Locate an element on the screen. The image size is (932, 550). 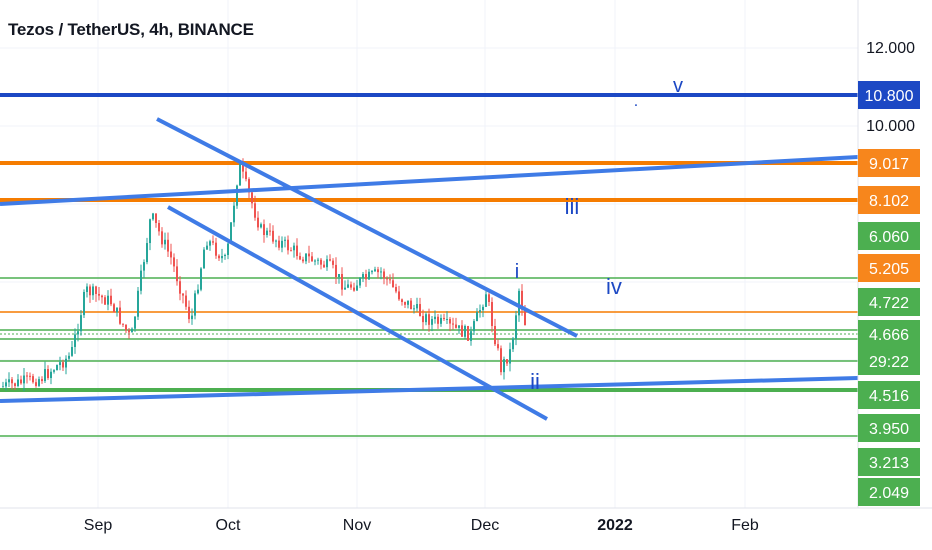
price-label-text: 2.049 is located at coordinates (889, 493).